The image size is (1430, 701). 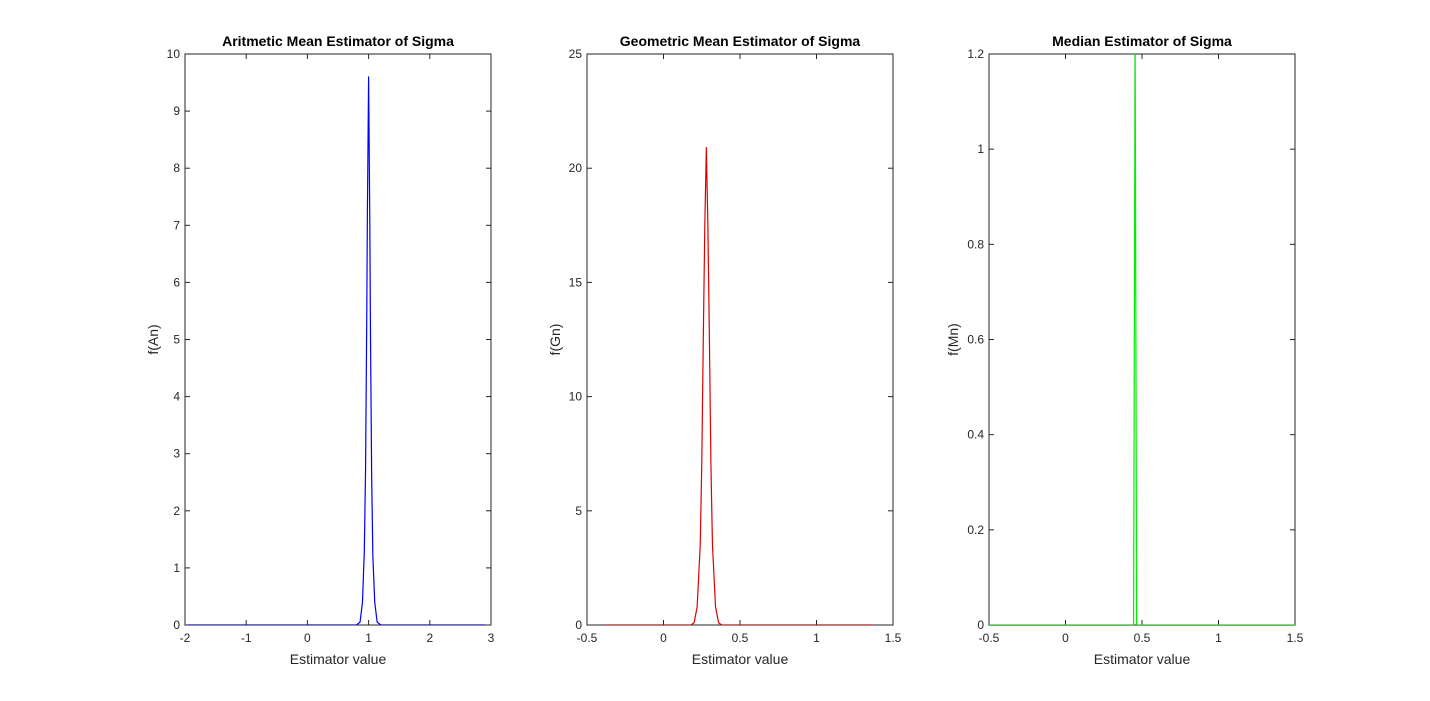 I want to click on y-tick-label: 2, so click(x=176, y=511).